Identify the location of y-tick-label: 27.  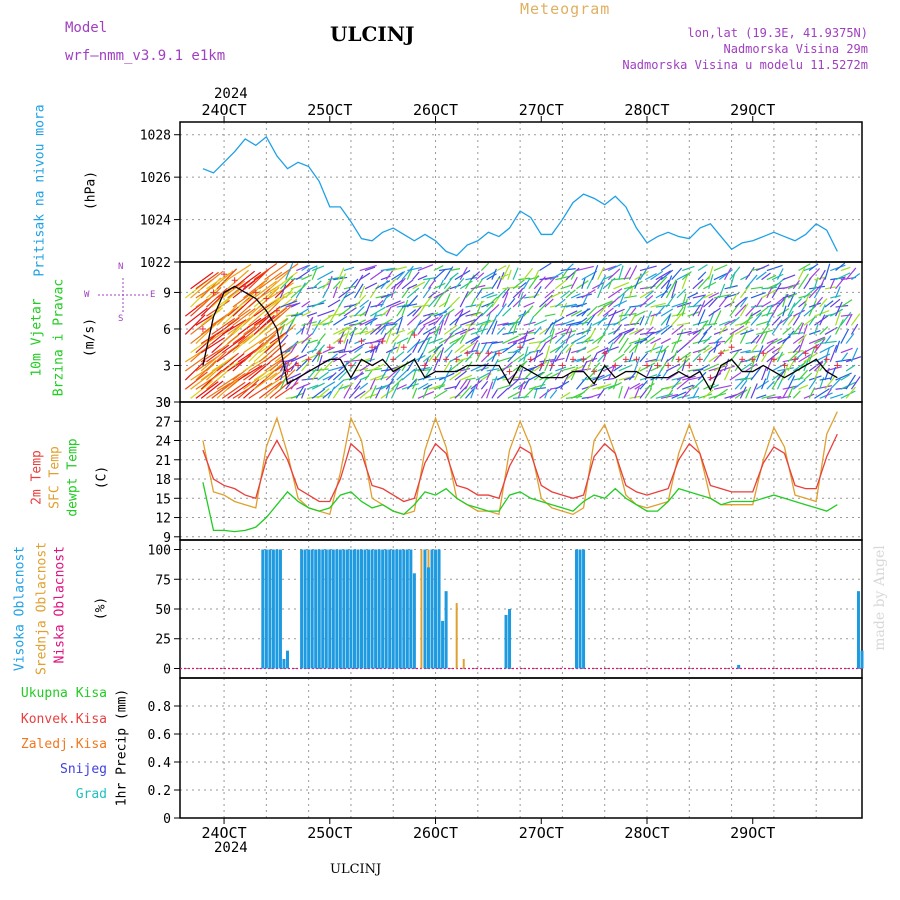
(163, 422).